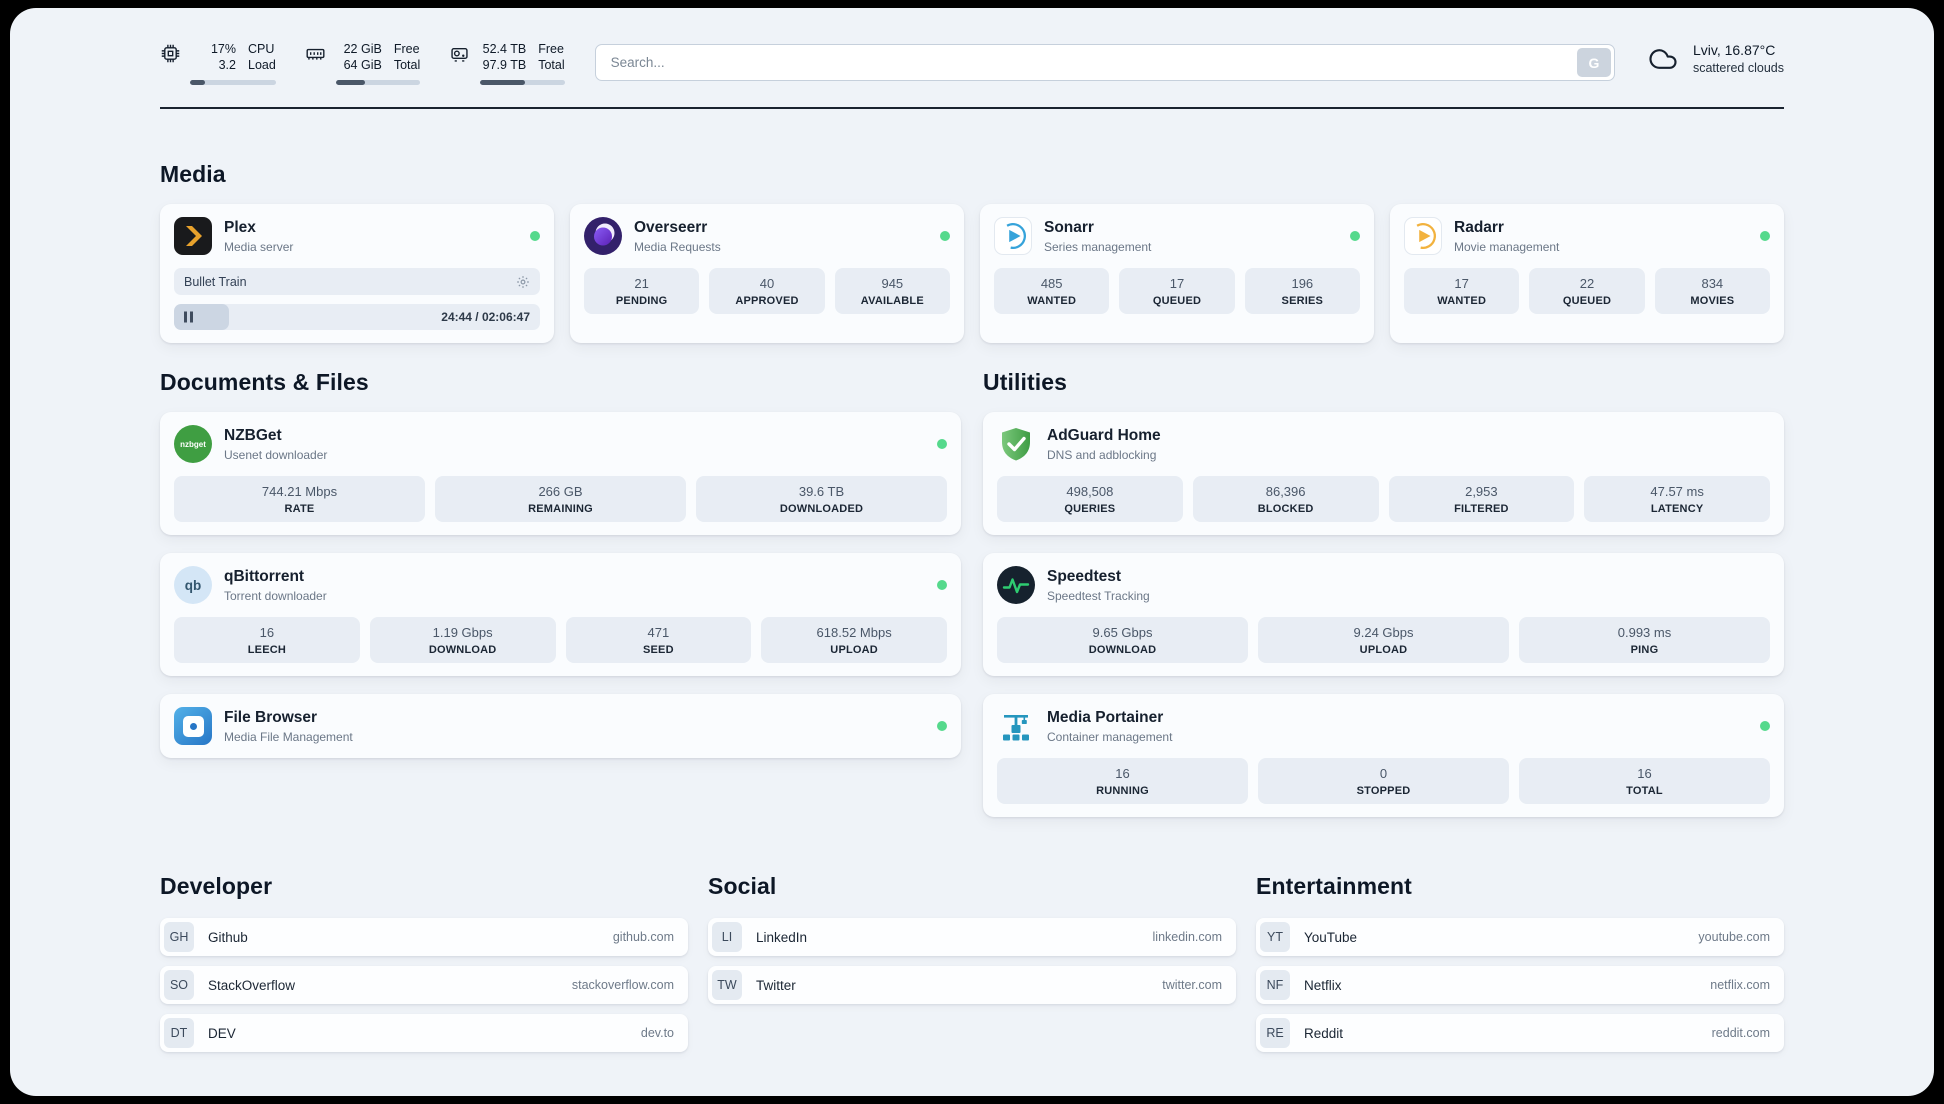  I want to click on bookmark-name: DEV, so click(222, 1033).